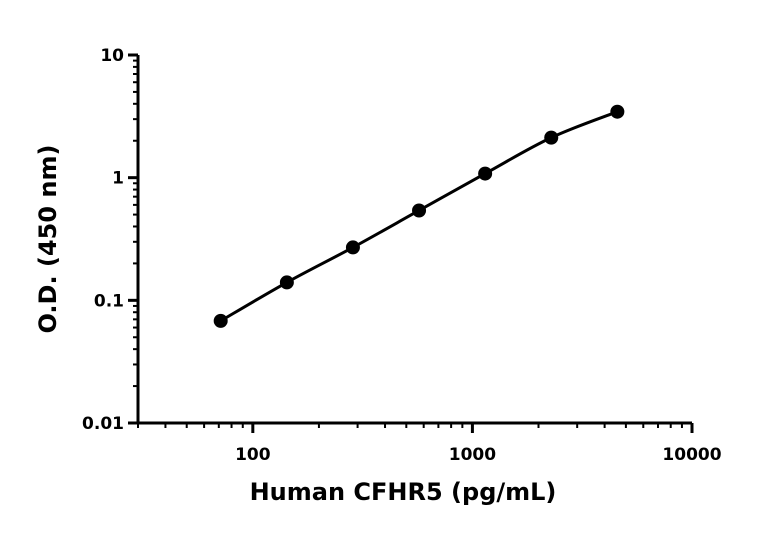 This screenshot has height=536, width=768. I want to click on y-axis-ticks: 0.01 0.1 1 10, so click(110, 240).